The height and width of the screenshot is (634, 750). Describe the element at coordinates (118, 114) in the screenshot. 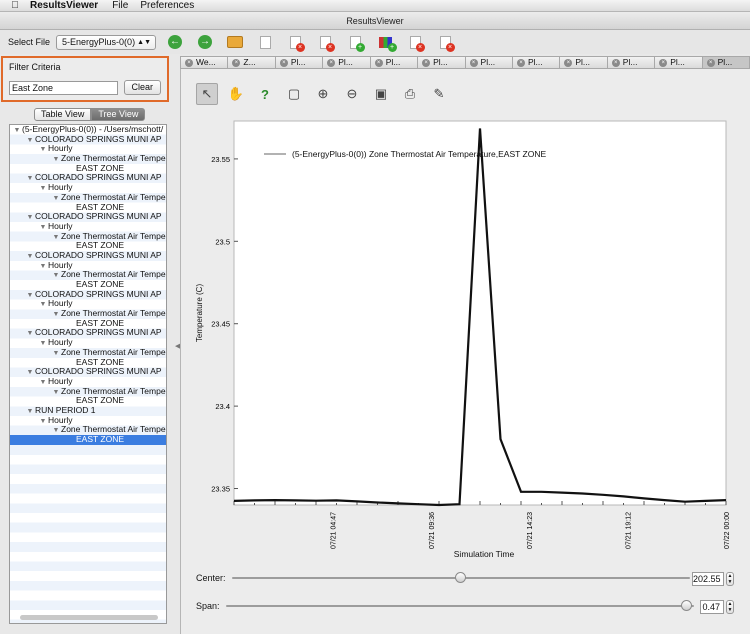

I see `tree-view-button: Tree View` at that location.